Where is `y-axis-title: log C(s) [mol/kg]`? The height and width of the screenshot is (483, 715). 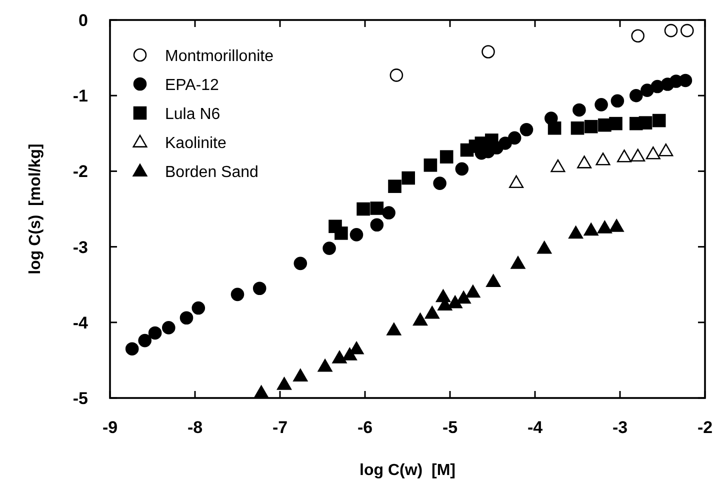 y-axis-title: log C(s) [mol/kg] is located at coordinates (35, 209).